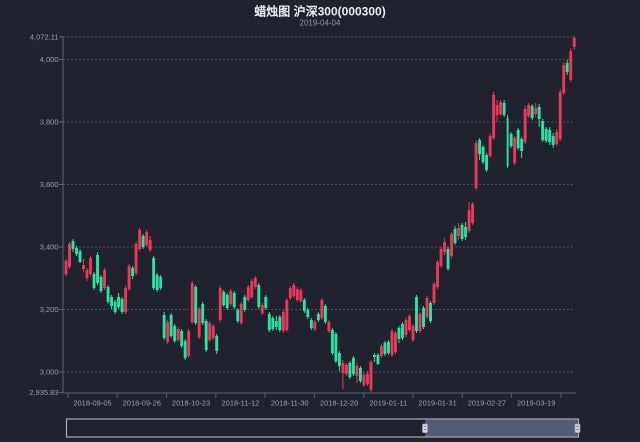 This screenshot has width=640, height=442. I want to click on svg-text: 2019-01-31, so click(437, 403).